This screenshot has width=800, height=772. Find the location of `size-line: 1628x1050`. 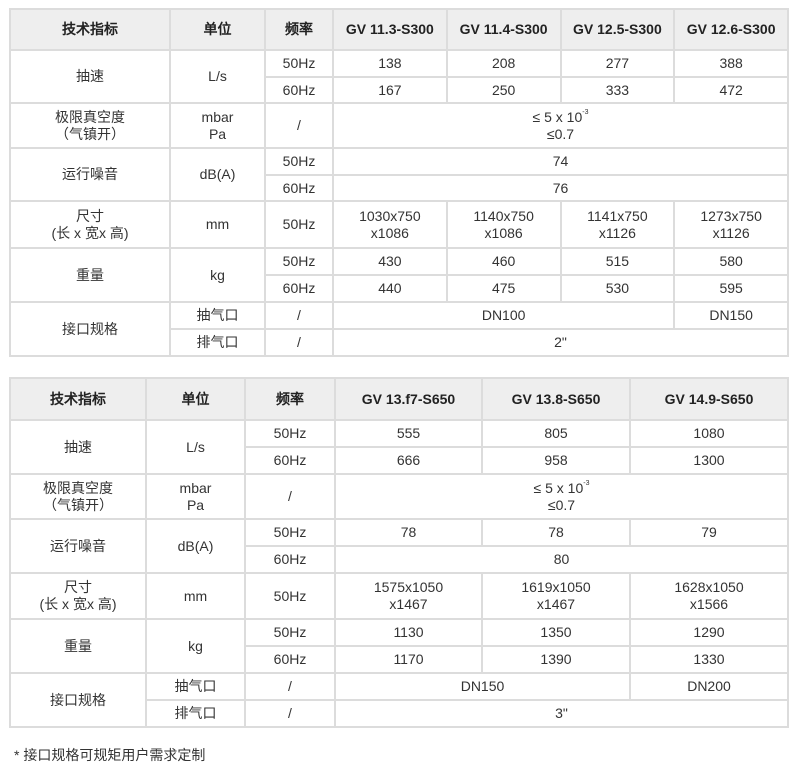

size-line: 1628x1050 is located at coordinates (709, 587).